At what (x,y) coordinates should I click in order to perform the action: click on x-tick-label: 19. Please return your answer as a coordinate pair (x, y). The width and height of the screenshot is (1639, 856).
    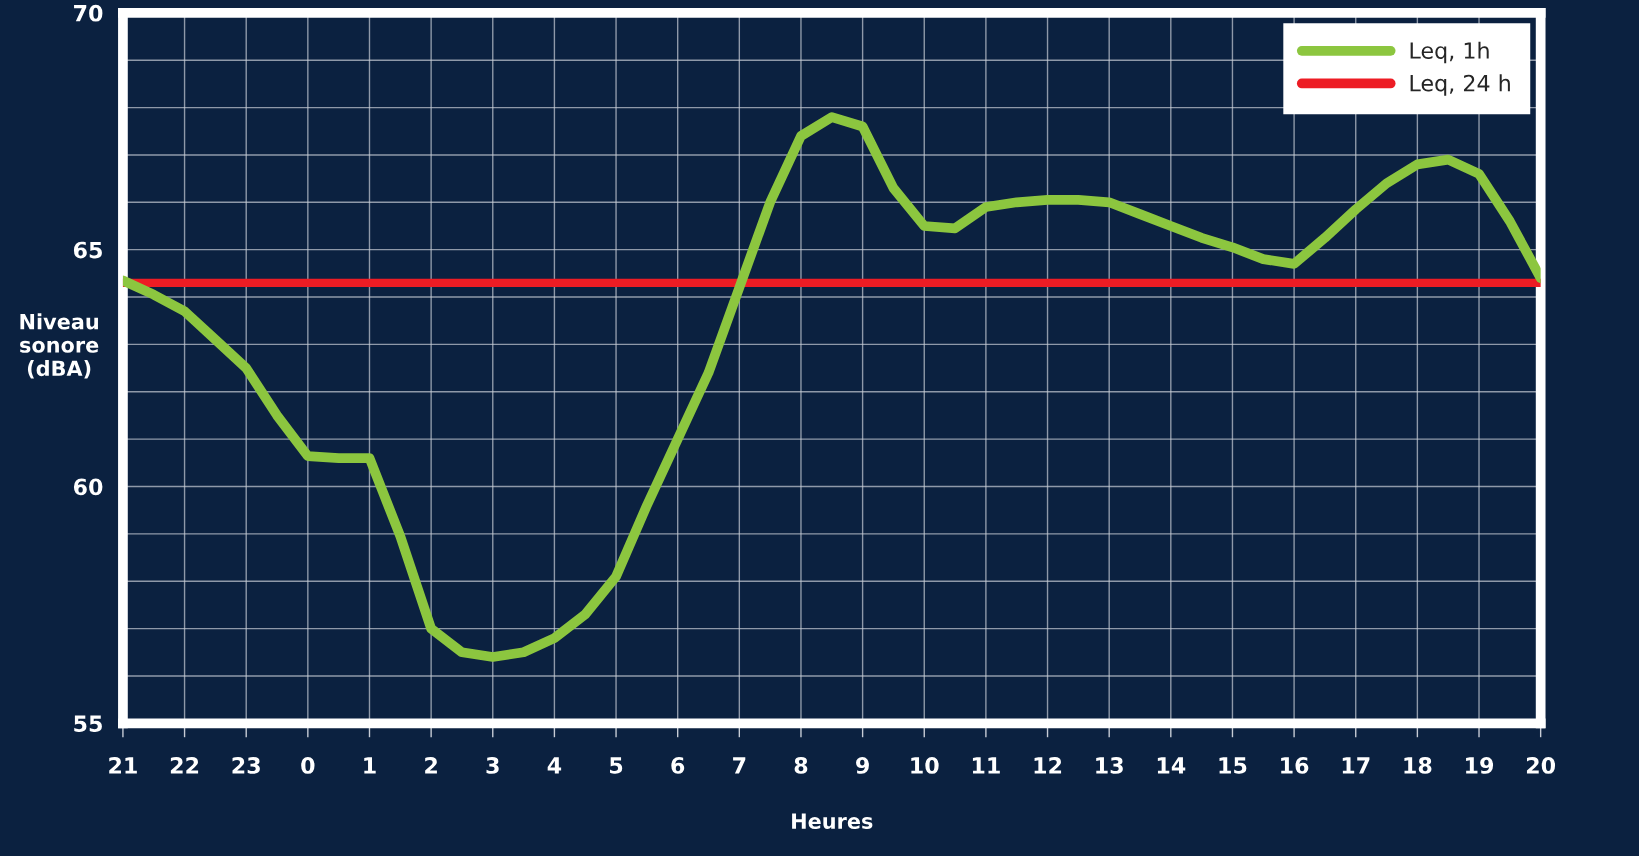
    Looking at the image, I should click on (1480, 765).